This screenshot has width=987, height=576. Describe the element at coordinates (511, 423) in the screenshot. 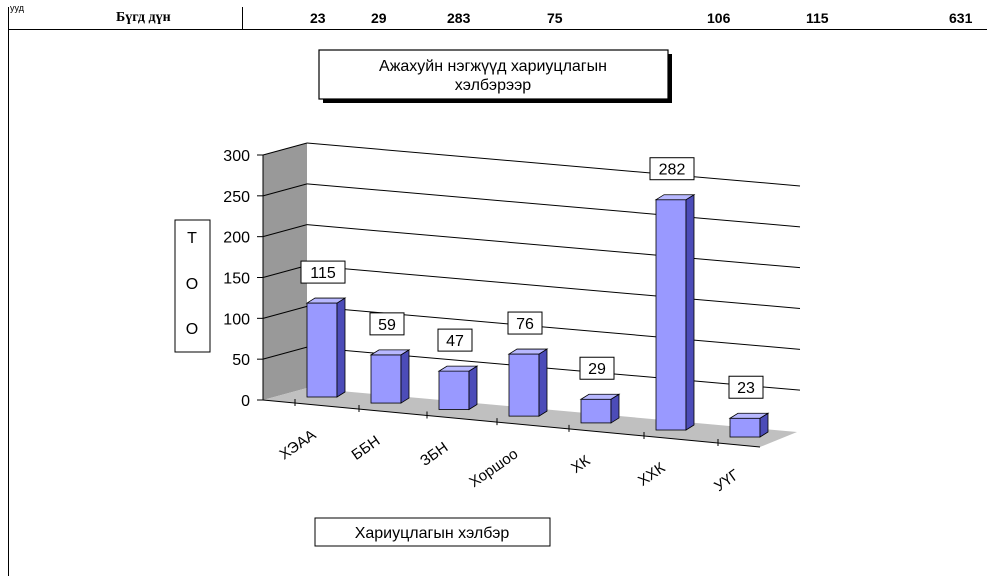

I see `x-axis-line` at that location.